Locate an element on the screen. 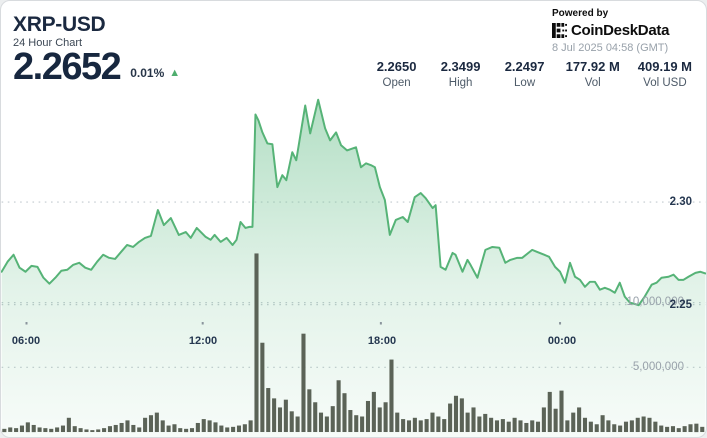 The height and width of the screenshot is (438, 707). x-axis-ticks is located at coordinates (293, 323).